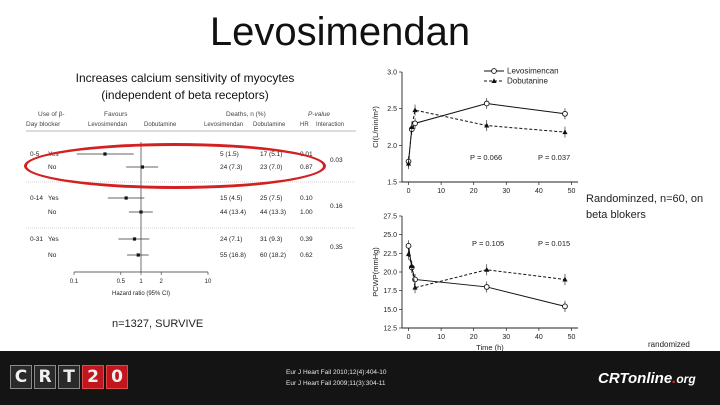  Describe the element at coordinates (490, 347) in the screenshot. I see `x-axis-label: Time (h)` at that location.